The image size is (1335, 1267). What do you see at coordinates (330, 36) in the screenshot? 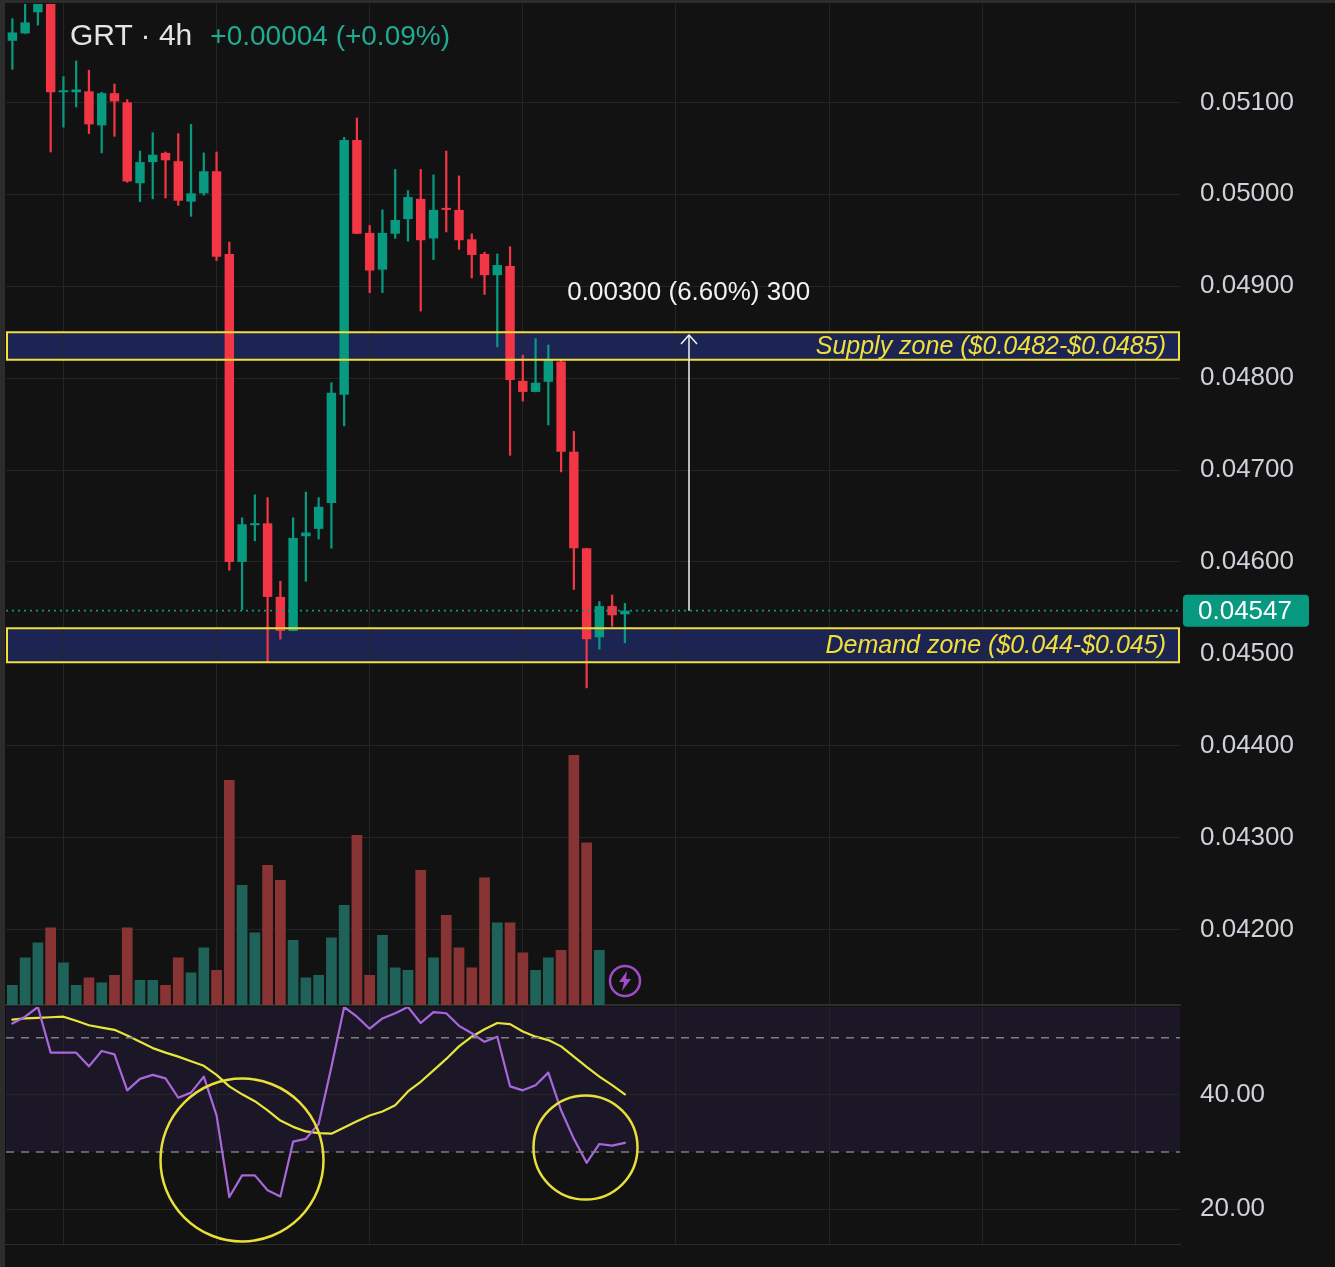
I see `text: +0.00004 (+0.09%)` at bounding box center [330, 36].